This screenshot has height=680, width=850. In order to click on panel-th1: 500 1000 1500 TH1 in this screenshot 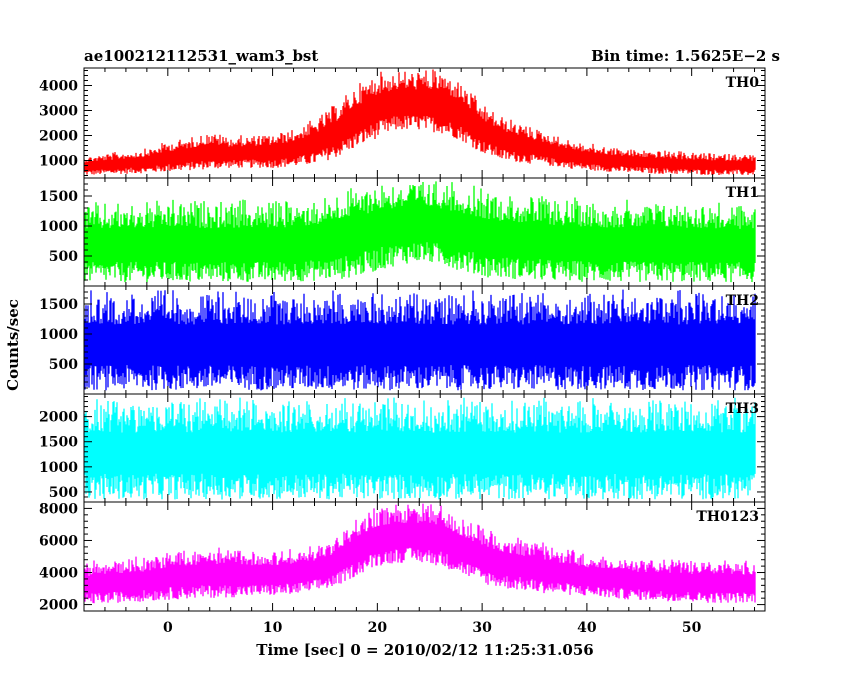, I will do `click(402, 232)`.